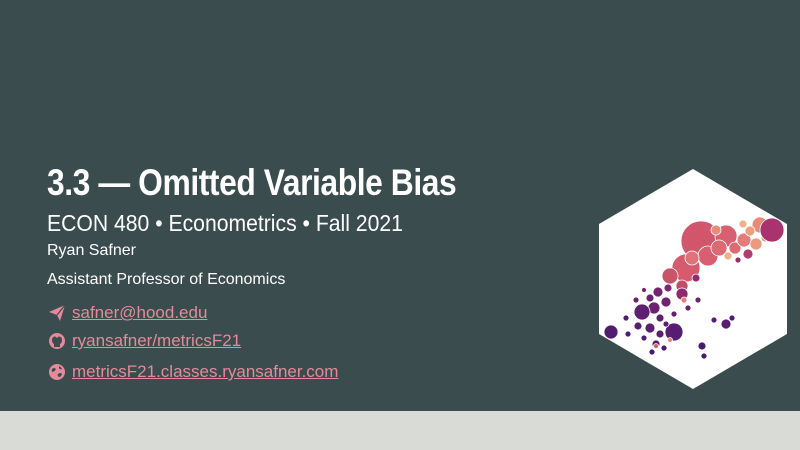 Image resolution: width=800 pixels, height=450 pixels. I want to click on author-name: Ryan Safner, so click(91, 250).